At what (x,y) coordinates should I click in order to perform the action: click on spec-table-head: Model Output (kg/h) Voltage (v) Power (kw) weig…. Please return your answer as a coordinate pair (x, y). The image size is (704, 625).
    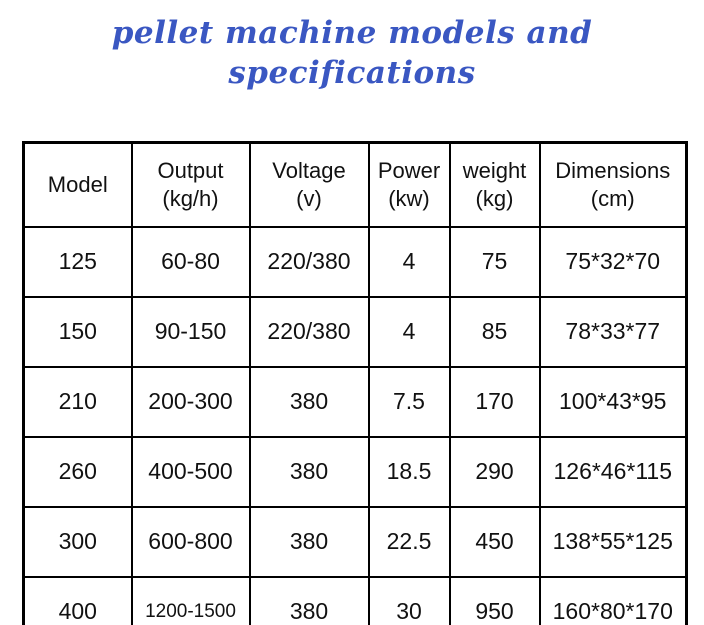
    Looking at the image, I should click on (355, 184).